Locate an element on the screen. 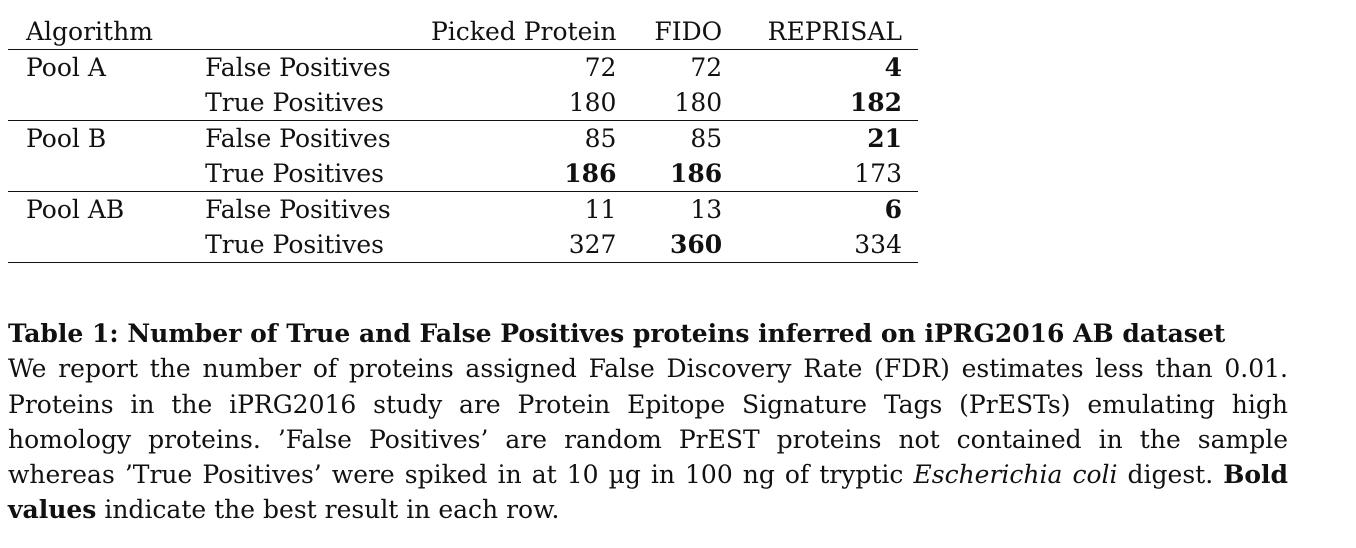 The image size is (1356, 548). picked-value: 186 is located at coordinates (590, 173).